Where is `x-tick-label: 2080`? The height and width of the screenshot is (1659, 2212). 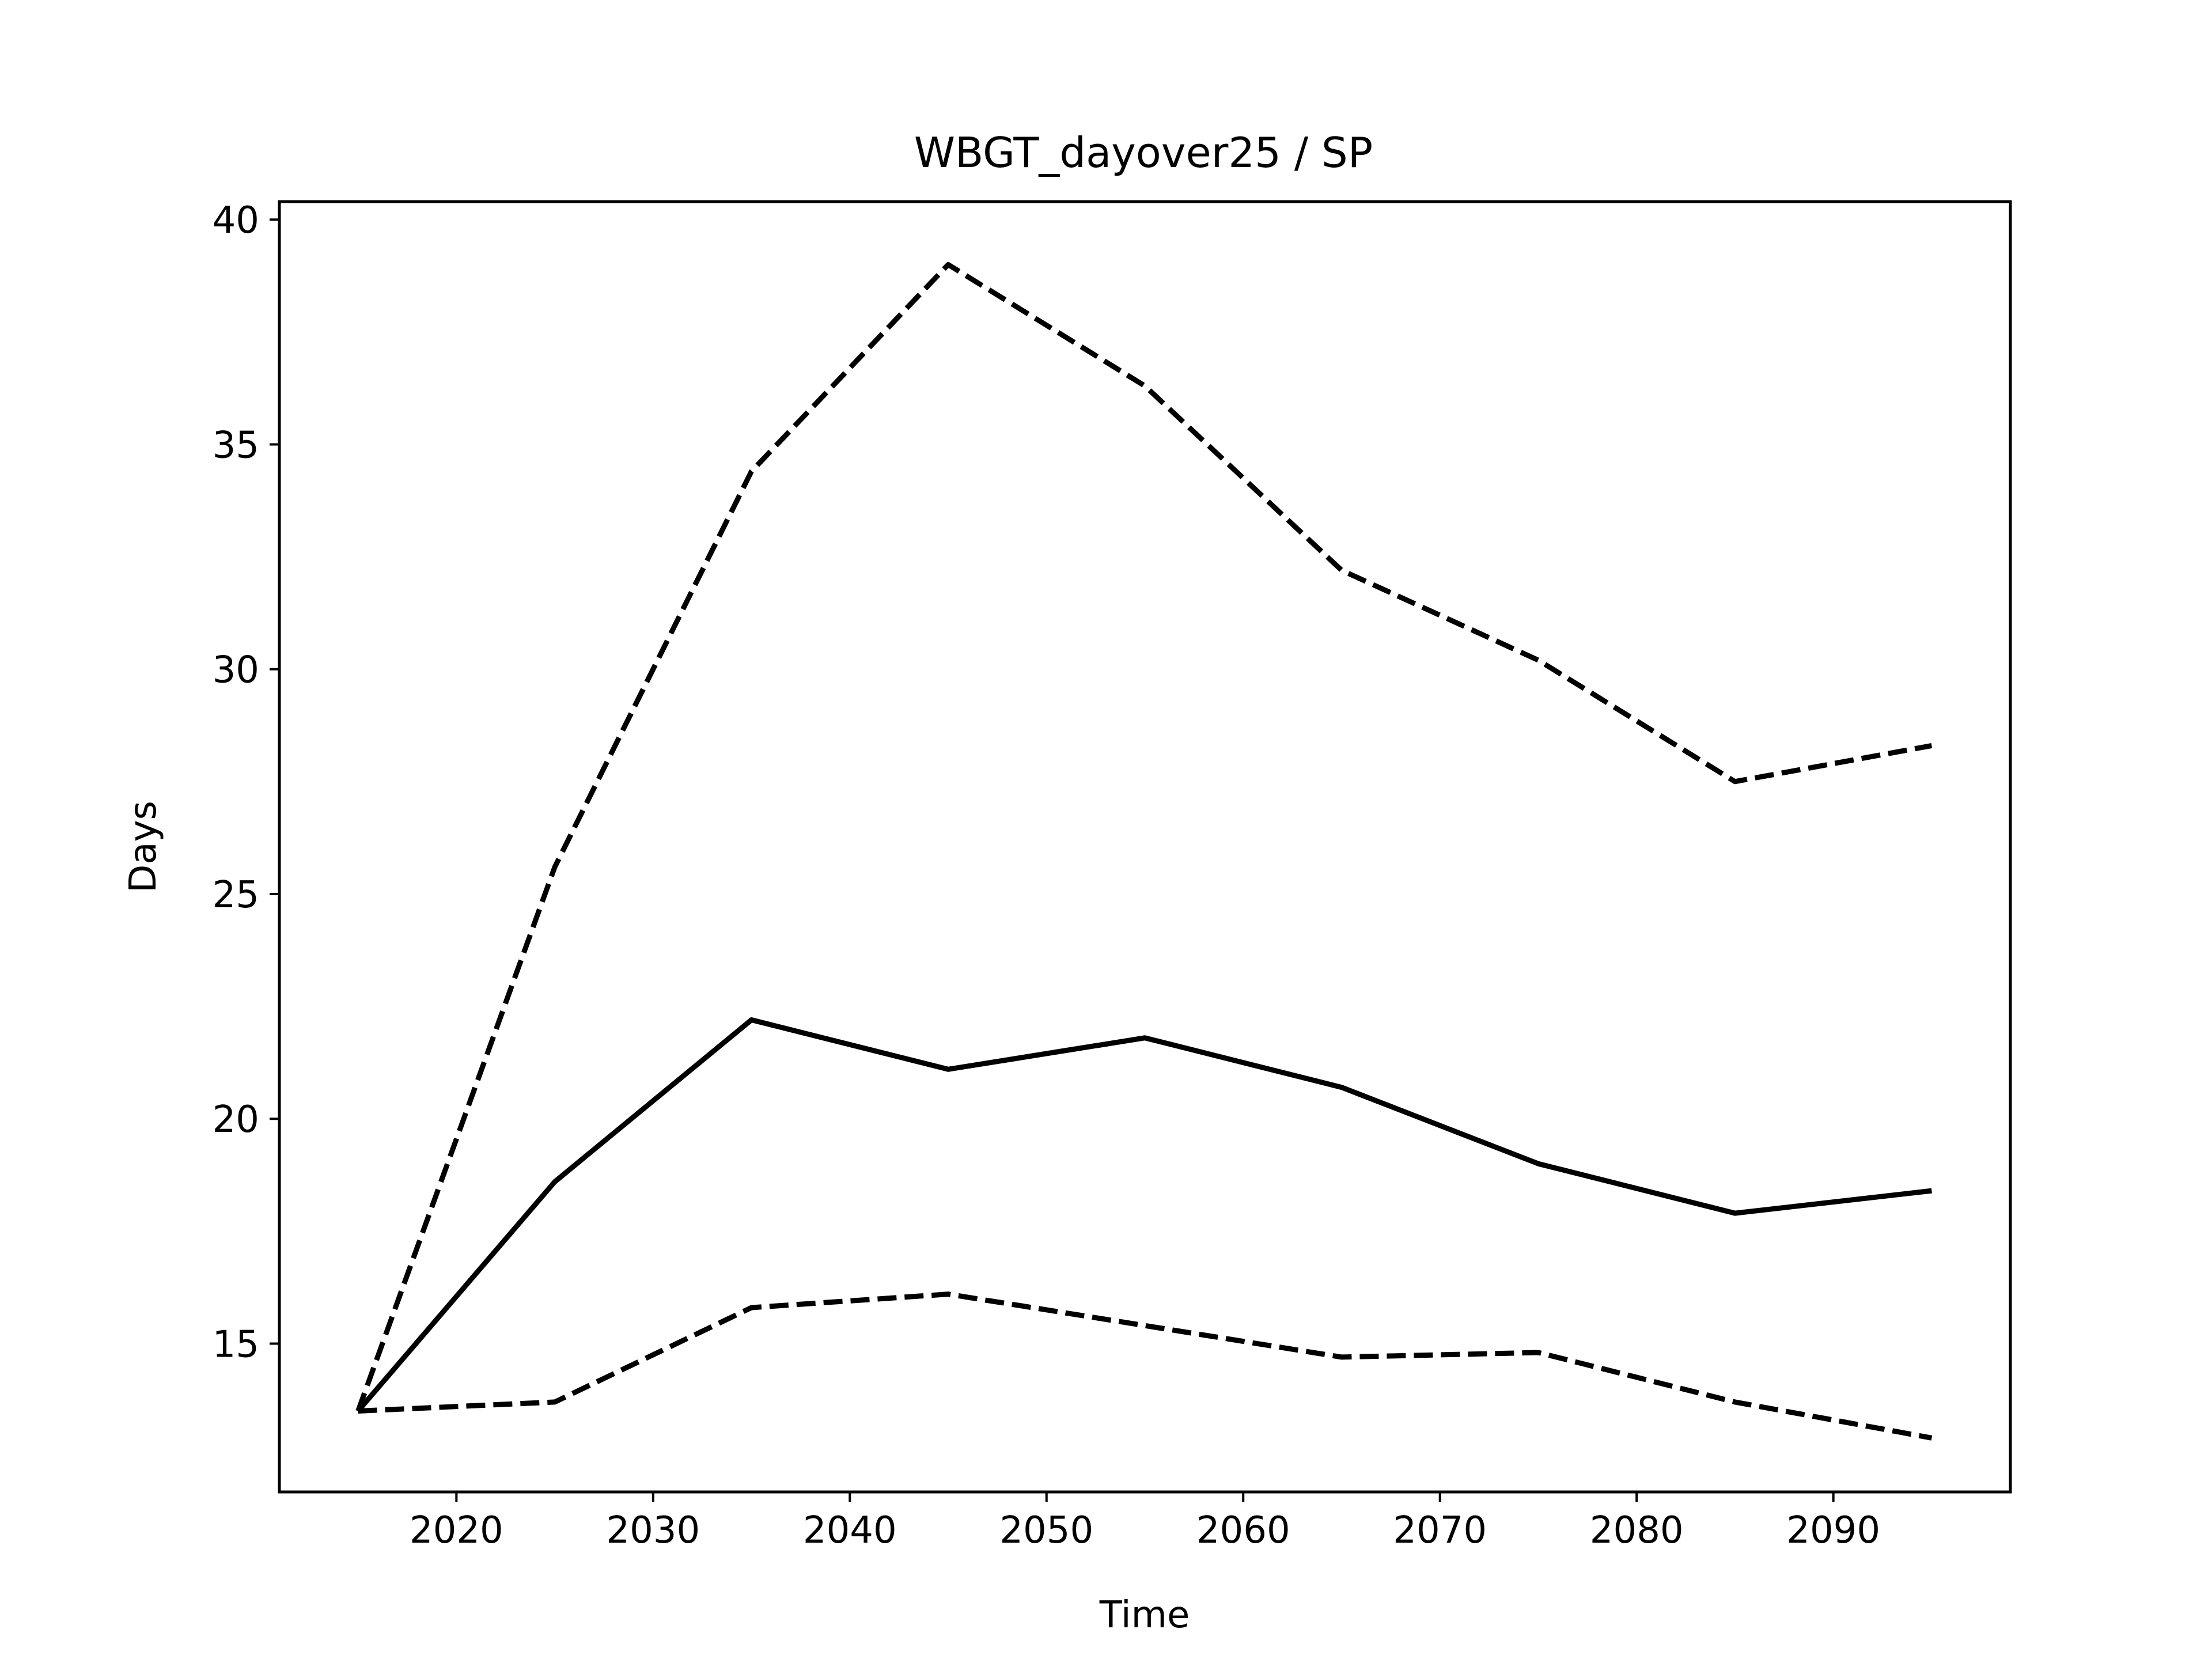 x-tick-label: 2080 is located at coordinates (1637, 1530).